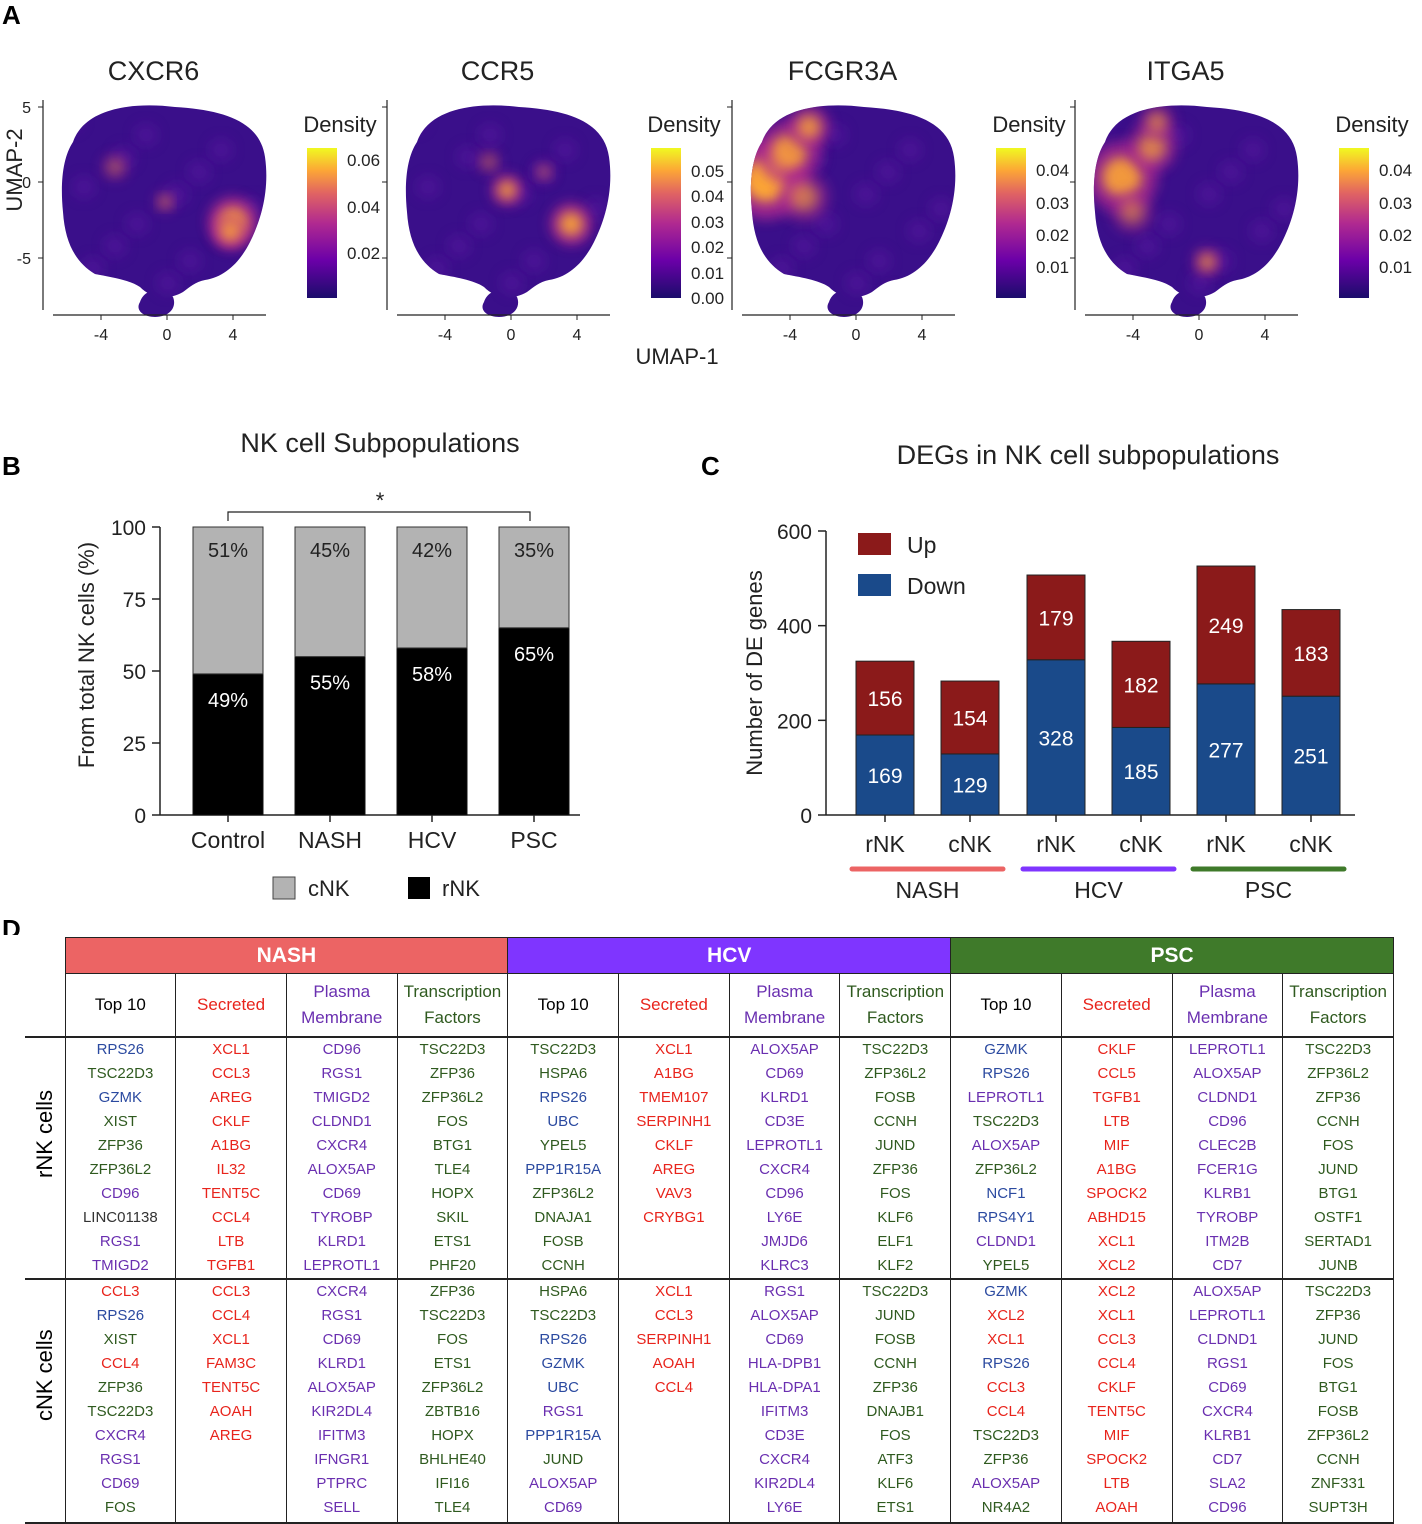  I want to click on gene-name: AOAH, so click(674, 1363).